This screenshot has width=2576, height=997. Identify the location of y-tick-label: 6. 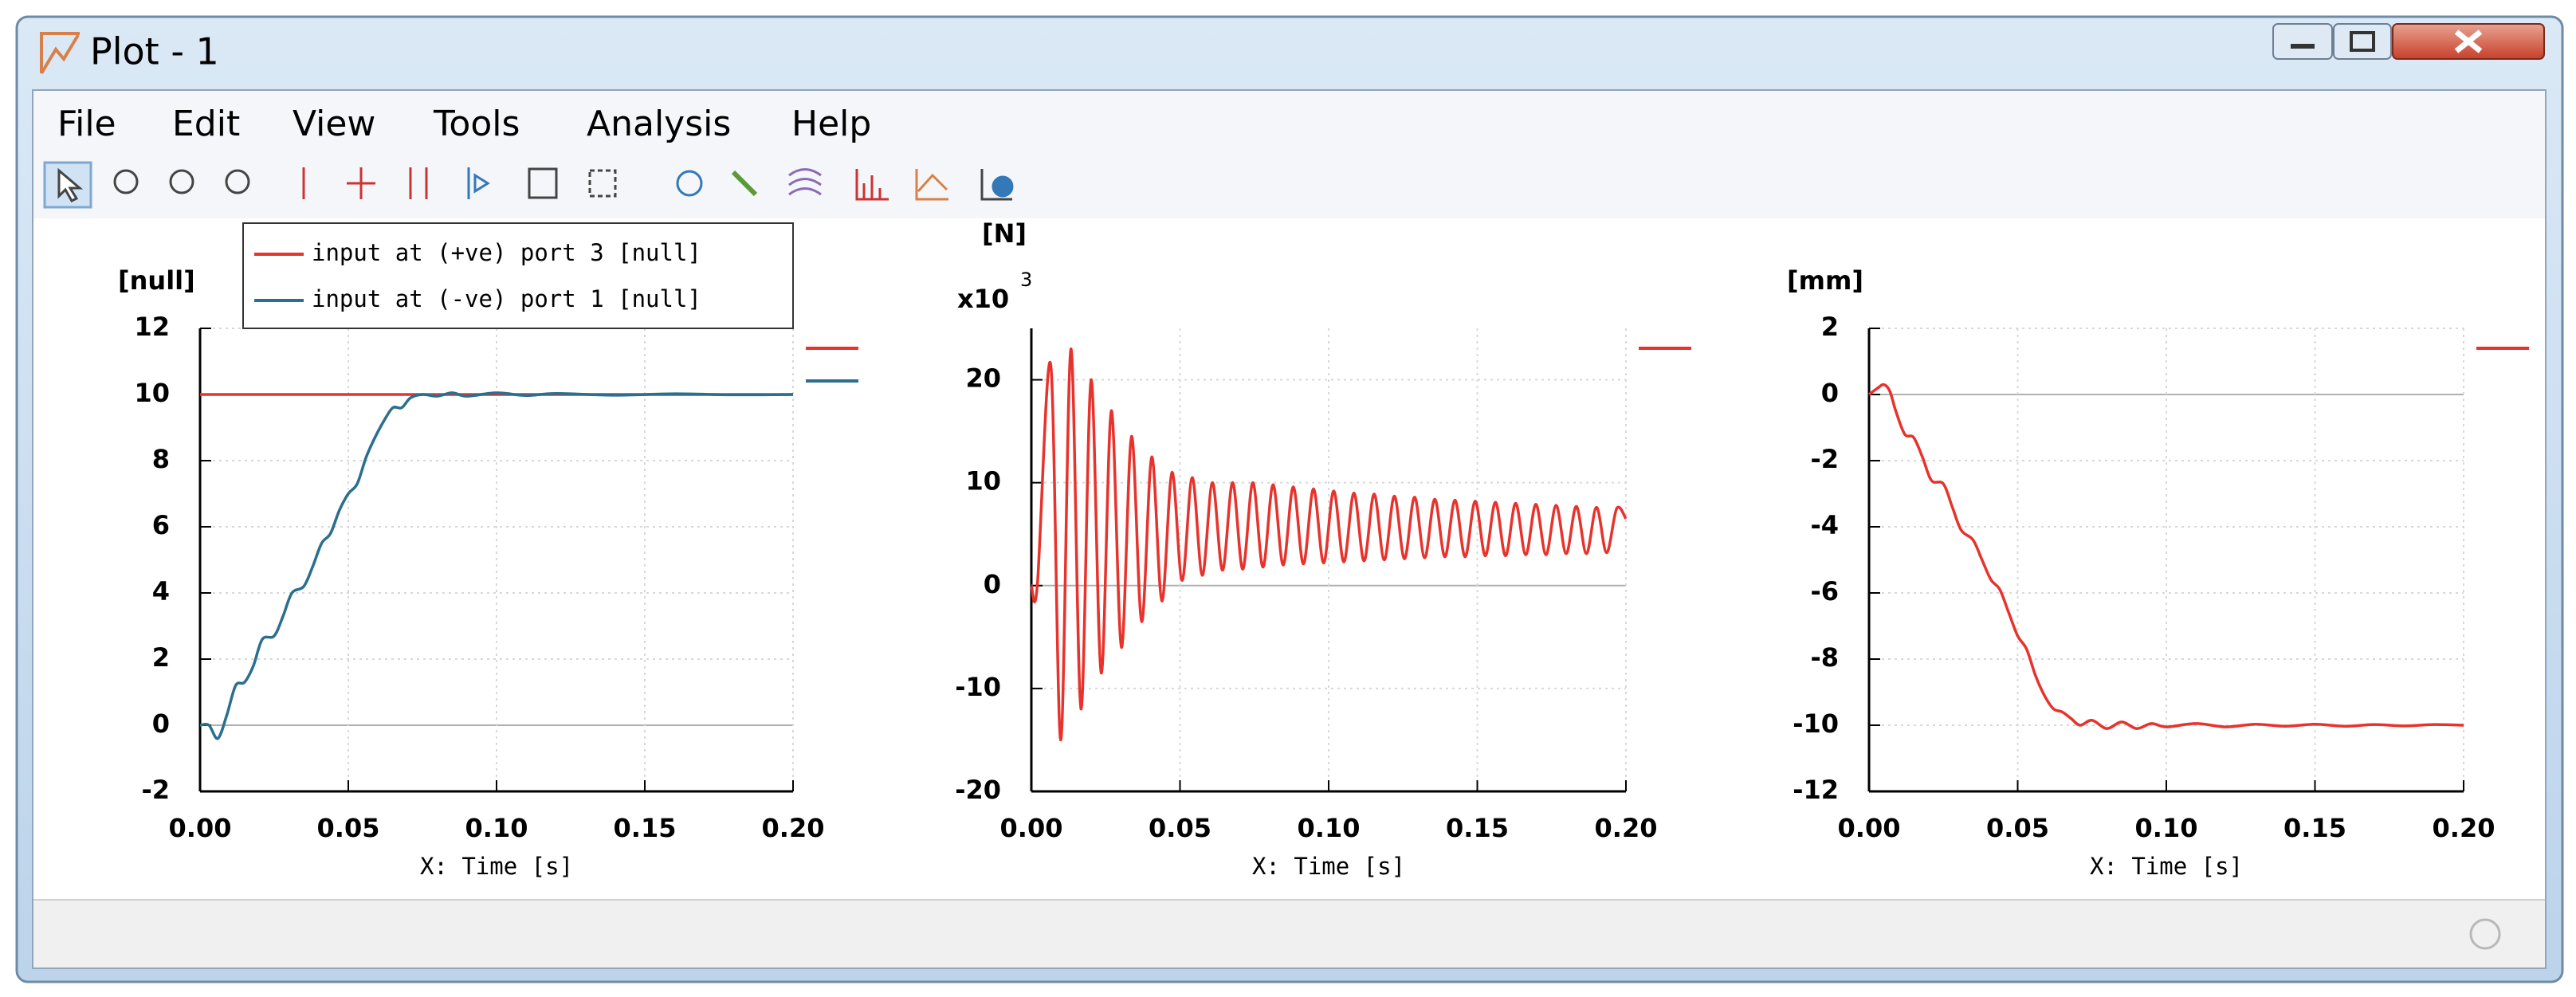
(161, 525).